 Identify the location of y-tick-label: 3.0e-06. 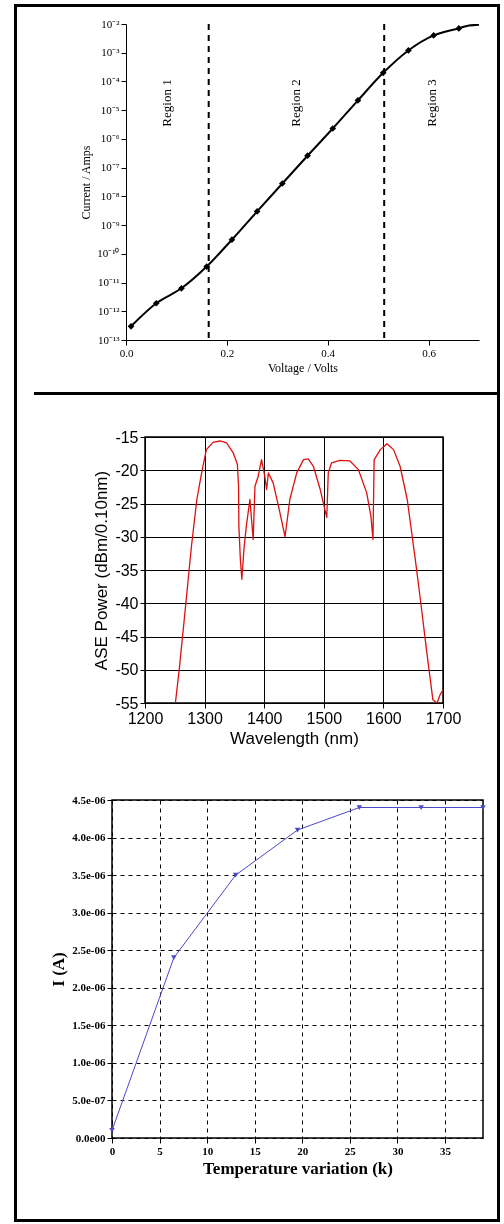
(89, 912).